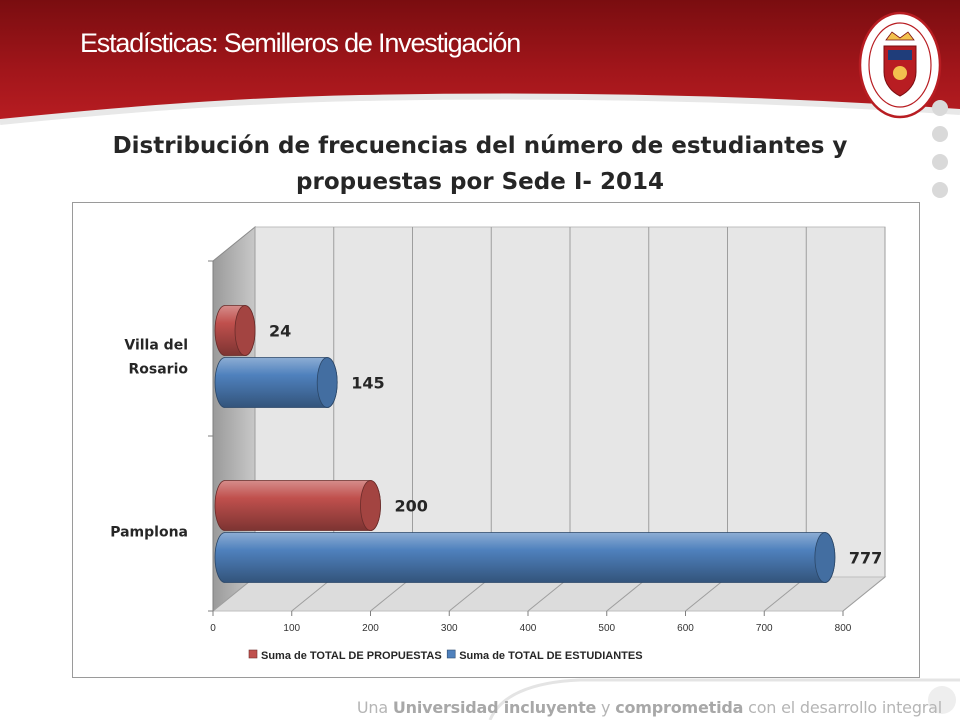 This screenshot has width=960, height=720. Describe the element at coordinates (606, 707) in the screenshot. I see `footer-text-3: y` at that location.